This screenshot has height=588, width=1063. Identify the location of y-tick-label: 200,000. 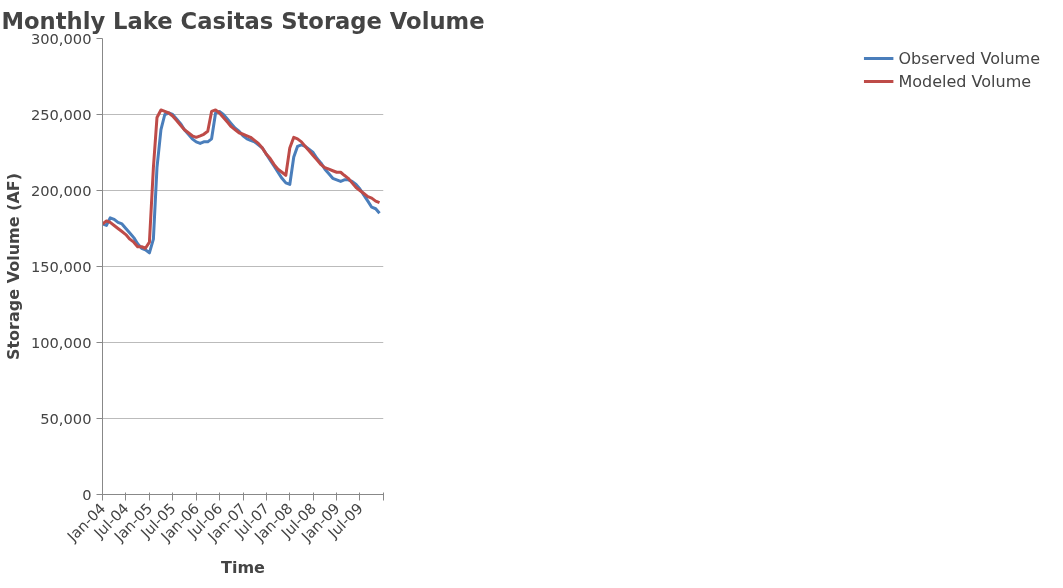
(61, 190).